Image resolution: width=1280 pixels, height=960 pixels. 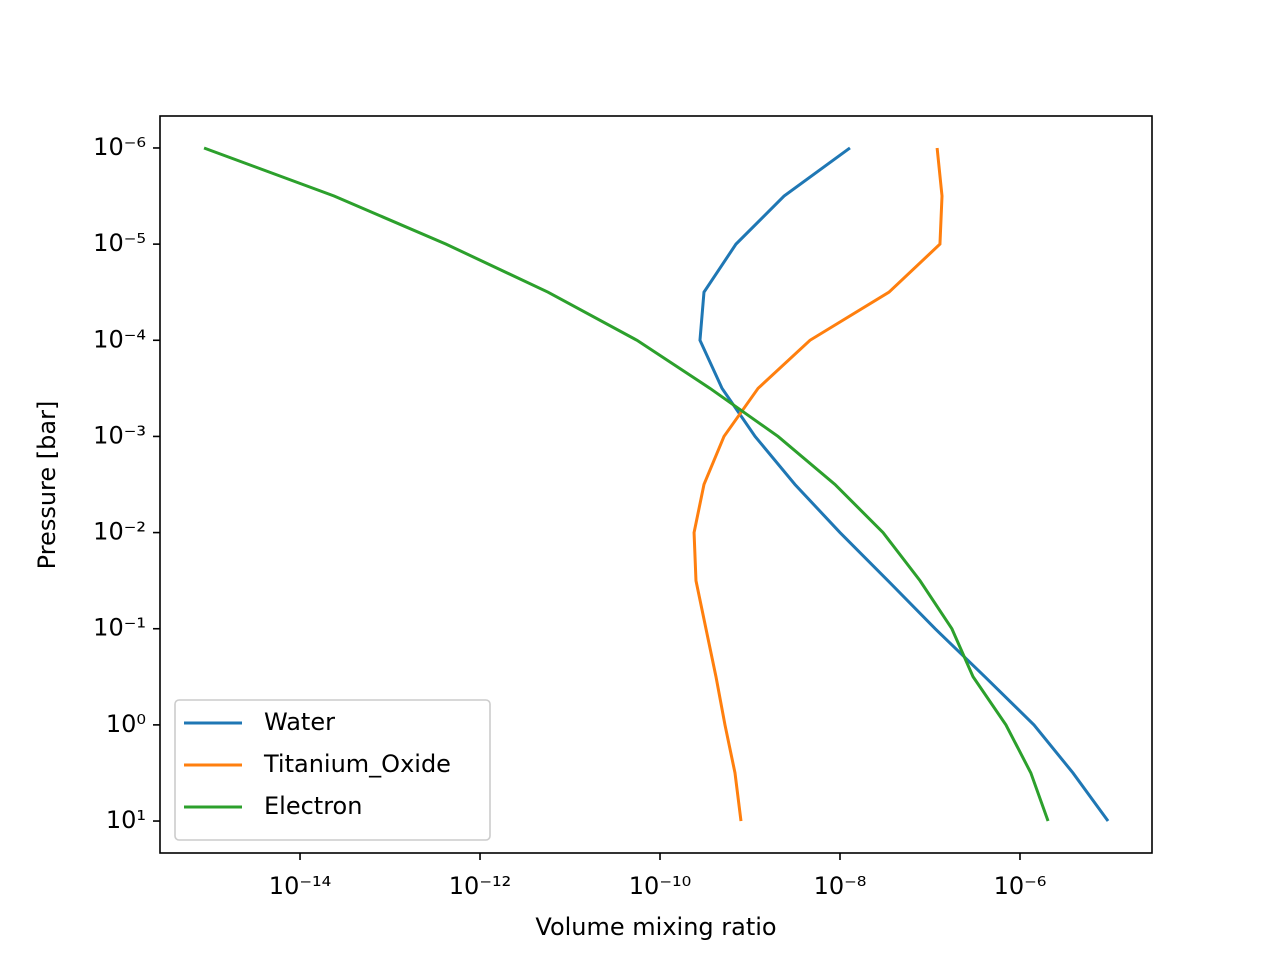 What do you see at coordinates (660, 886) in the screenshot?
I see `x-tick-label: 10⁻¹⁰` at bounding box center [660, 886].